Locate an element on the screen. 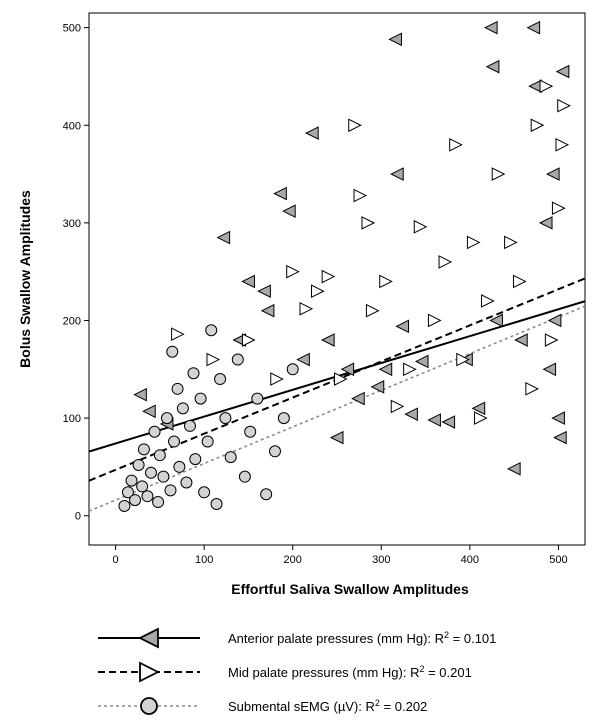 The height and width of the screenshot is (728, 594). x-axis-title: Effortful Saliva Swallow Amplitudes is located at coordinates (350, 589).